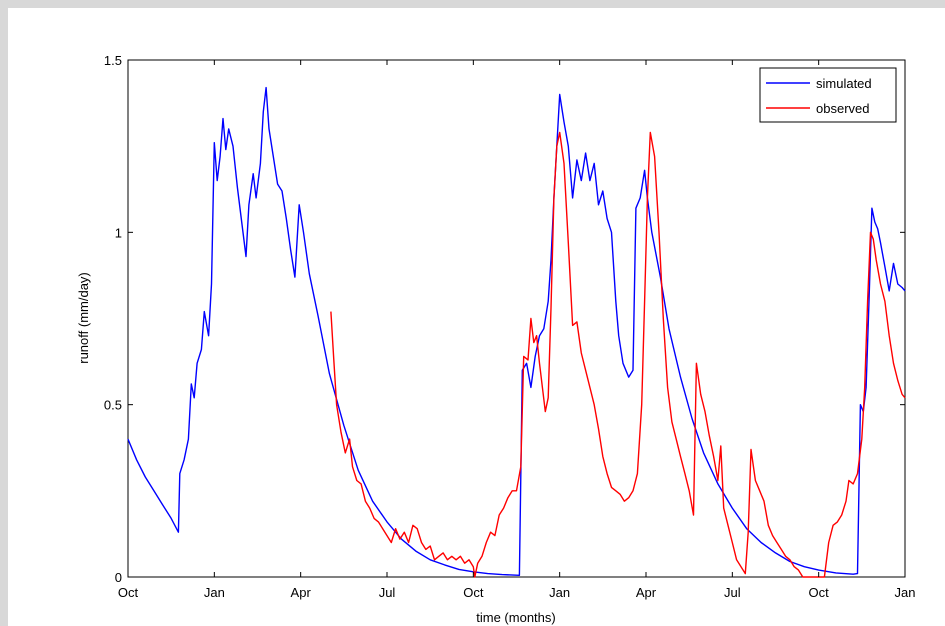  Describe the element at coordinates (515, 617) in the screenshot. I see `x-axis-title: time (months)` at that location.